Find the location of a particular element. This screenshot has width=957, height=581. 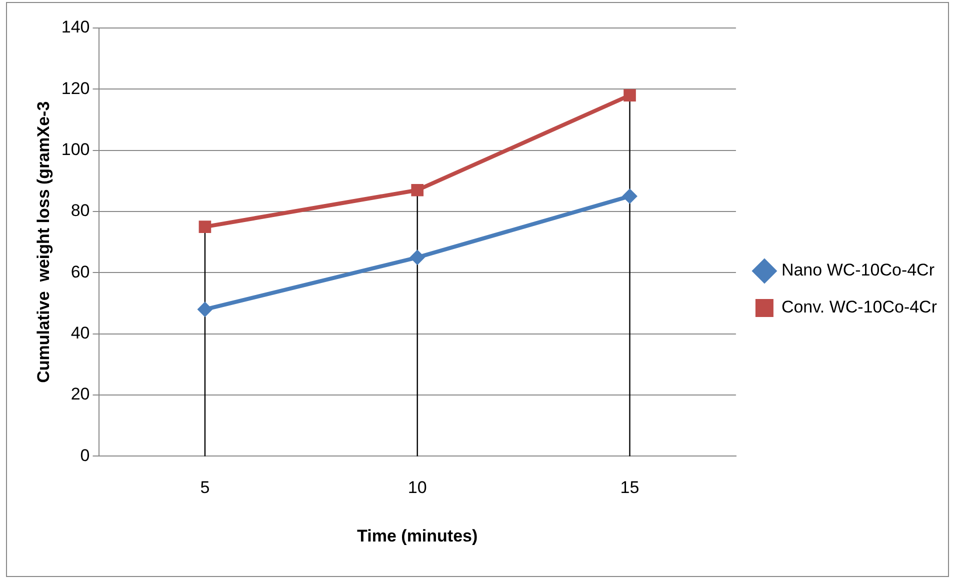

y-tick-label: 140 is located at coordinates (75, 27).